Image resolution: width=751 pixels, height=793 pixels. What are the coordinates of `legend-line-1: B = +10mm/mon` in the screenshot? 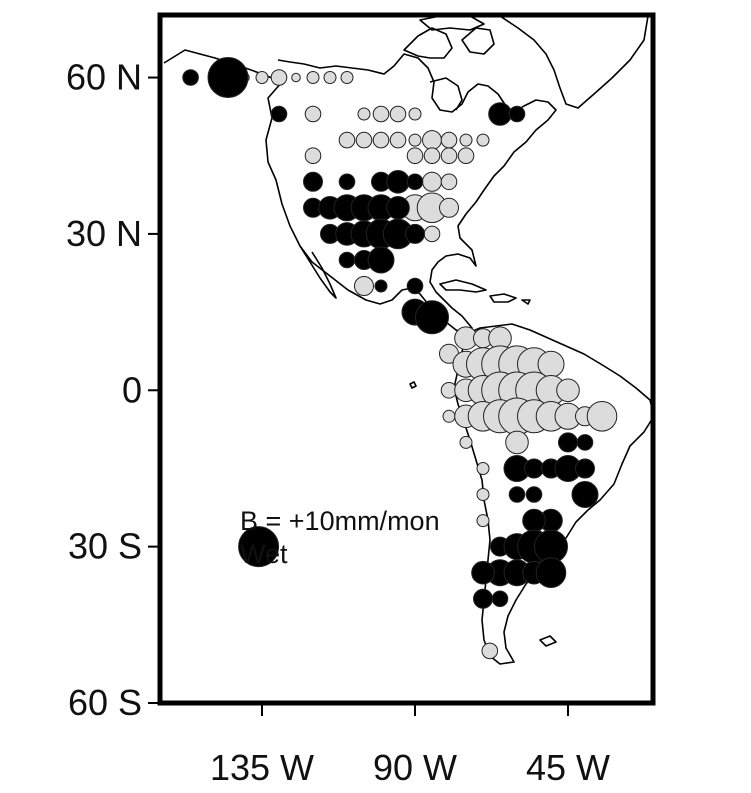 It's located at (340, 521).